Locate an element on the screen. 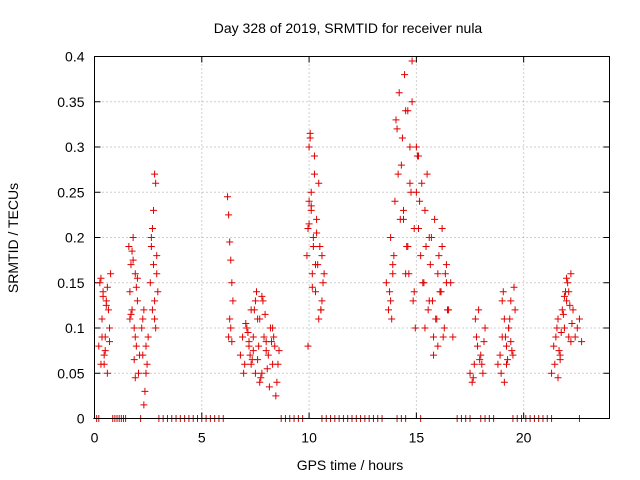 This screenshot has height=480, width=640. x-axis-label: GPS time / hours is located at coordinates (350, 465).